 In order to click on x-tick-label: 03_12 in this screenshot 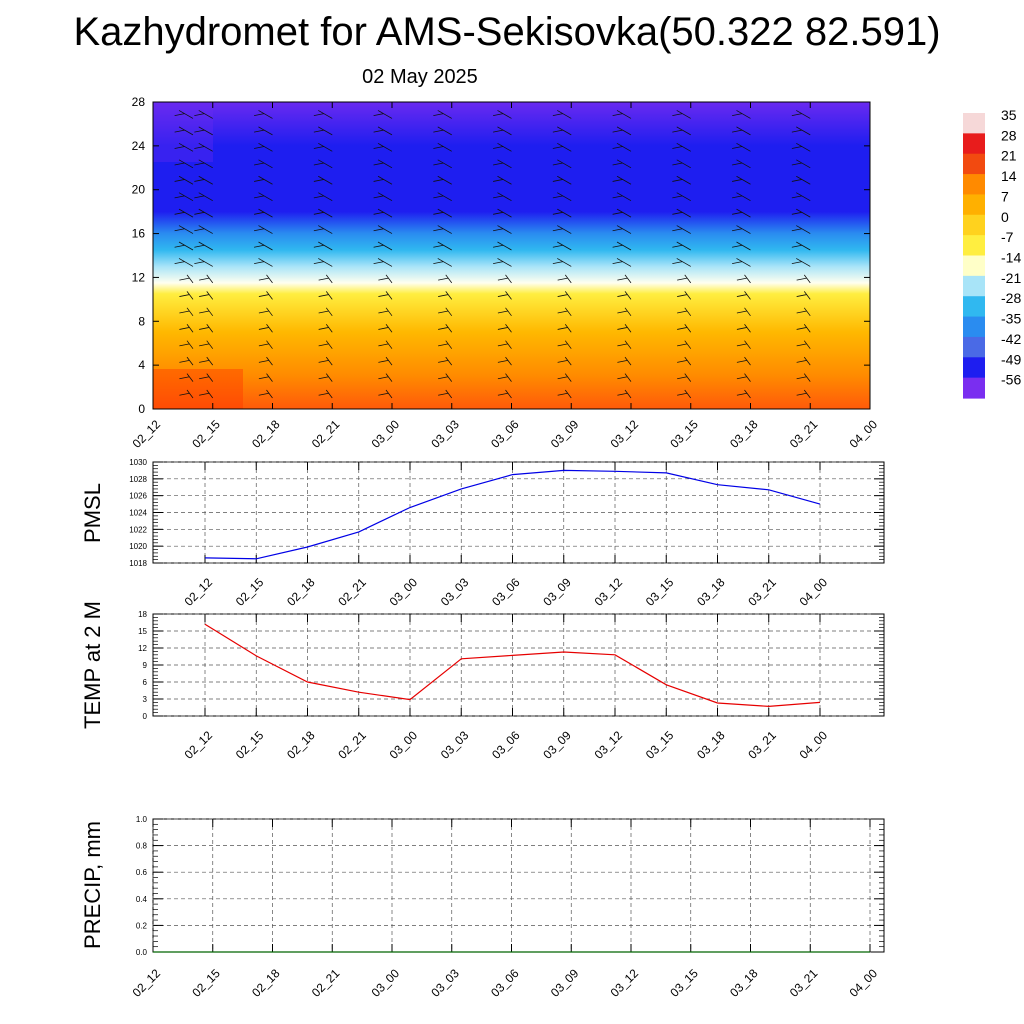, I will do `click(625, 434)`.